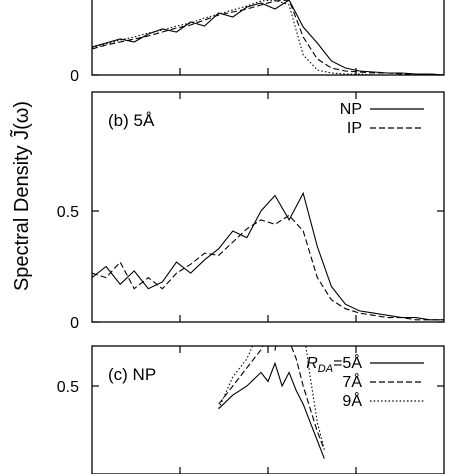  What do you see at coordinates (334, 364) in the screenshot?
I see `legend-label-1: RDA=5Å` at bounding box center [334, 364].